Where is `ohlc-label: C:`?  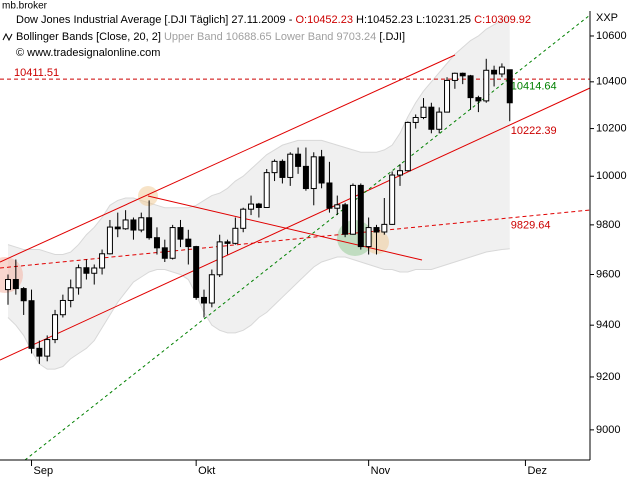
ohlc-label: C: is located at coordinates (479, 20).